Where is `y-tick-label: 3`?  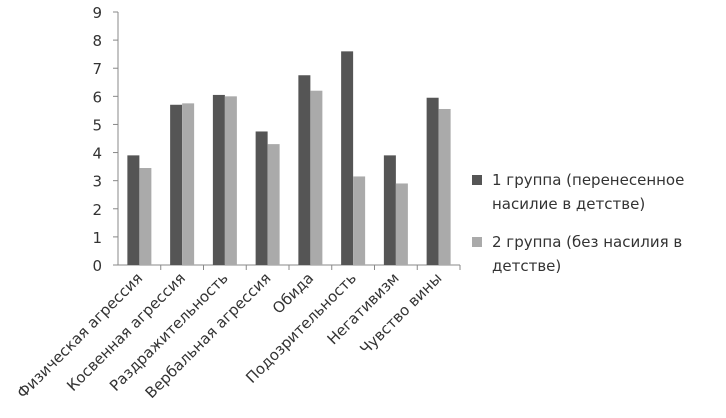 y-tick-label: 3 is located at coordinates (97, 182).